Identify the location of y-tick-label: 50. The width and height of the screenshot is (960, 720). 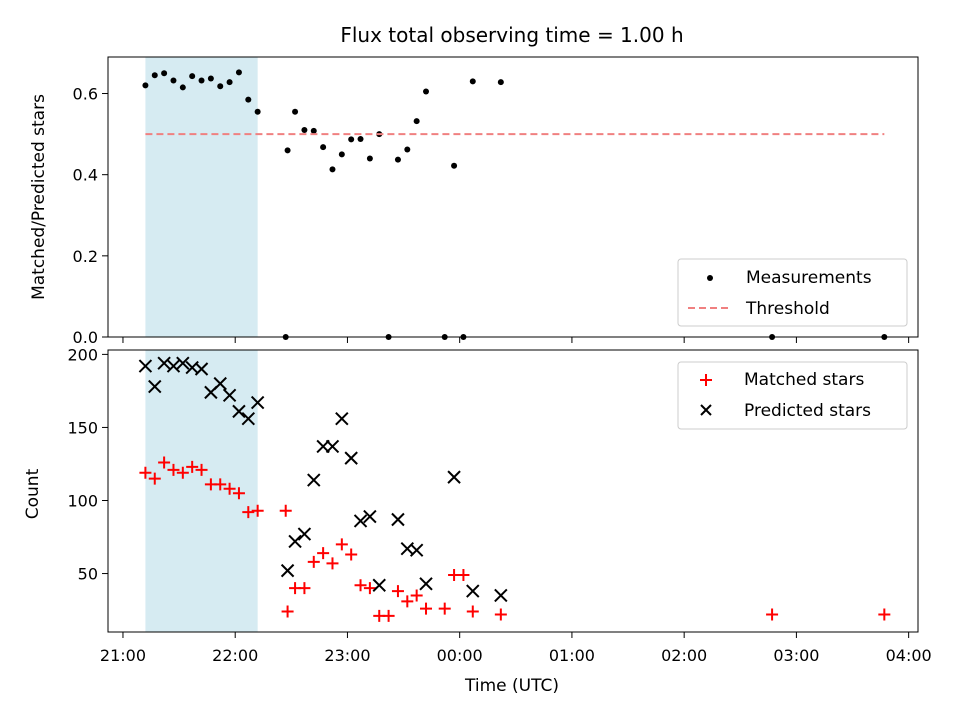
(88, 574).